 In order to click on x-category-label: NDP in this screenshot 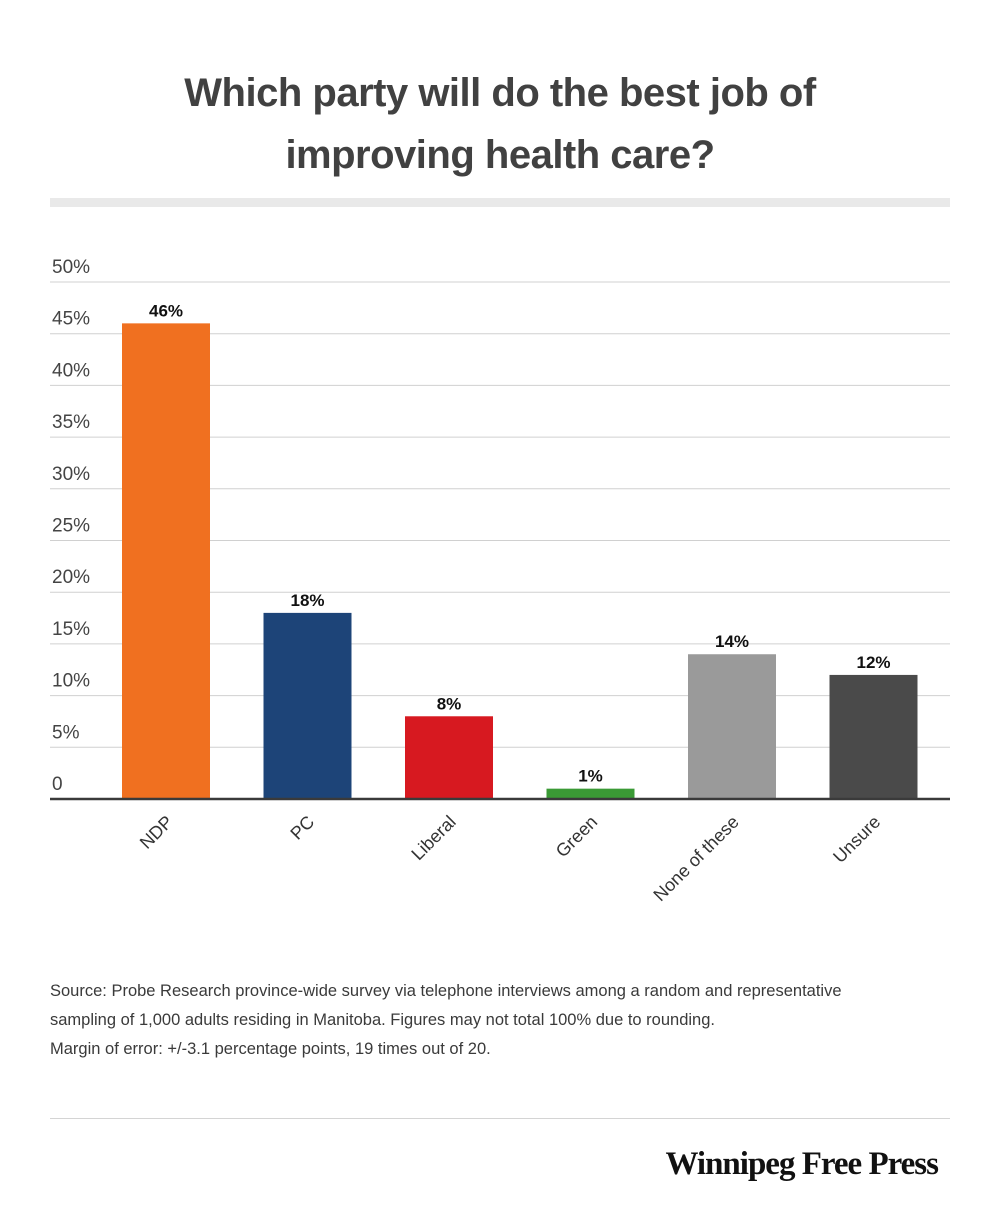, I will do `click(156, 832)`.